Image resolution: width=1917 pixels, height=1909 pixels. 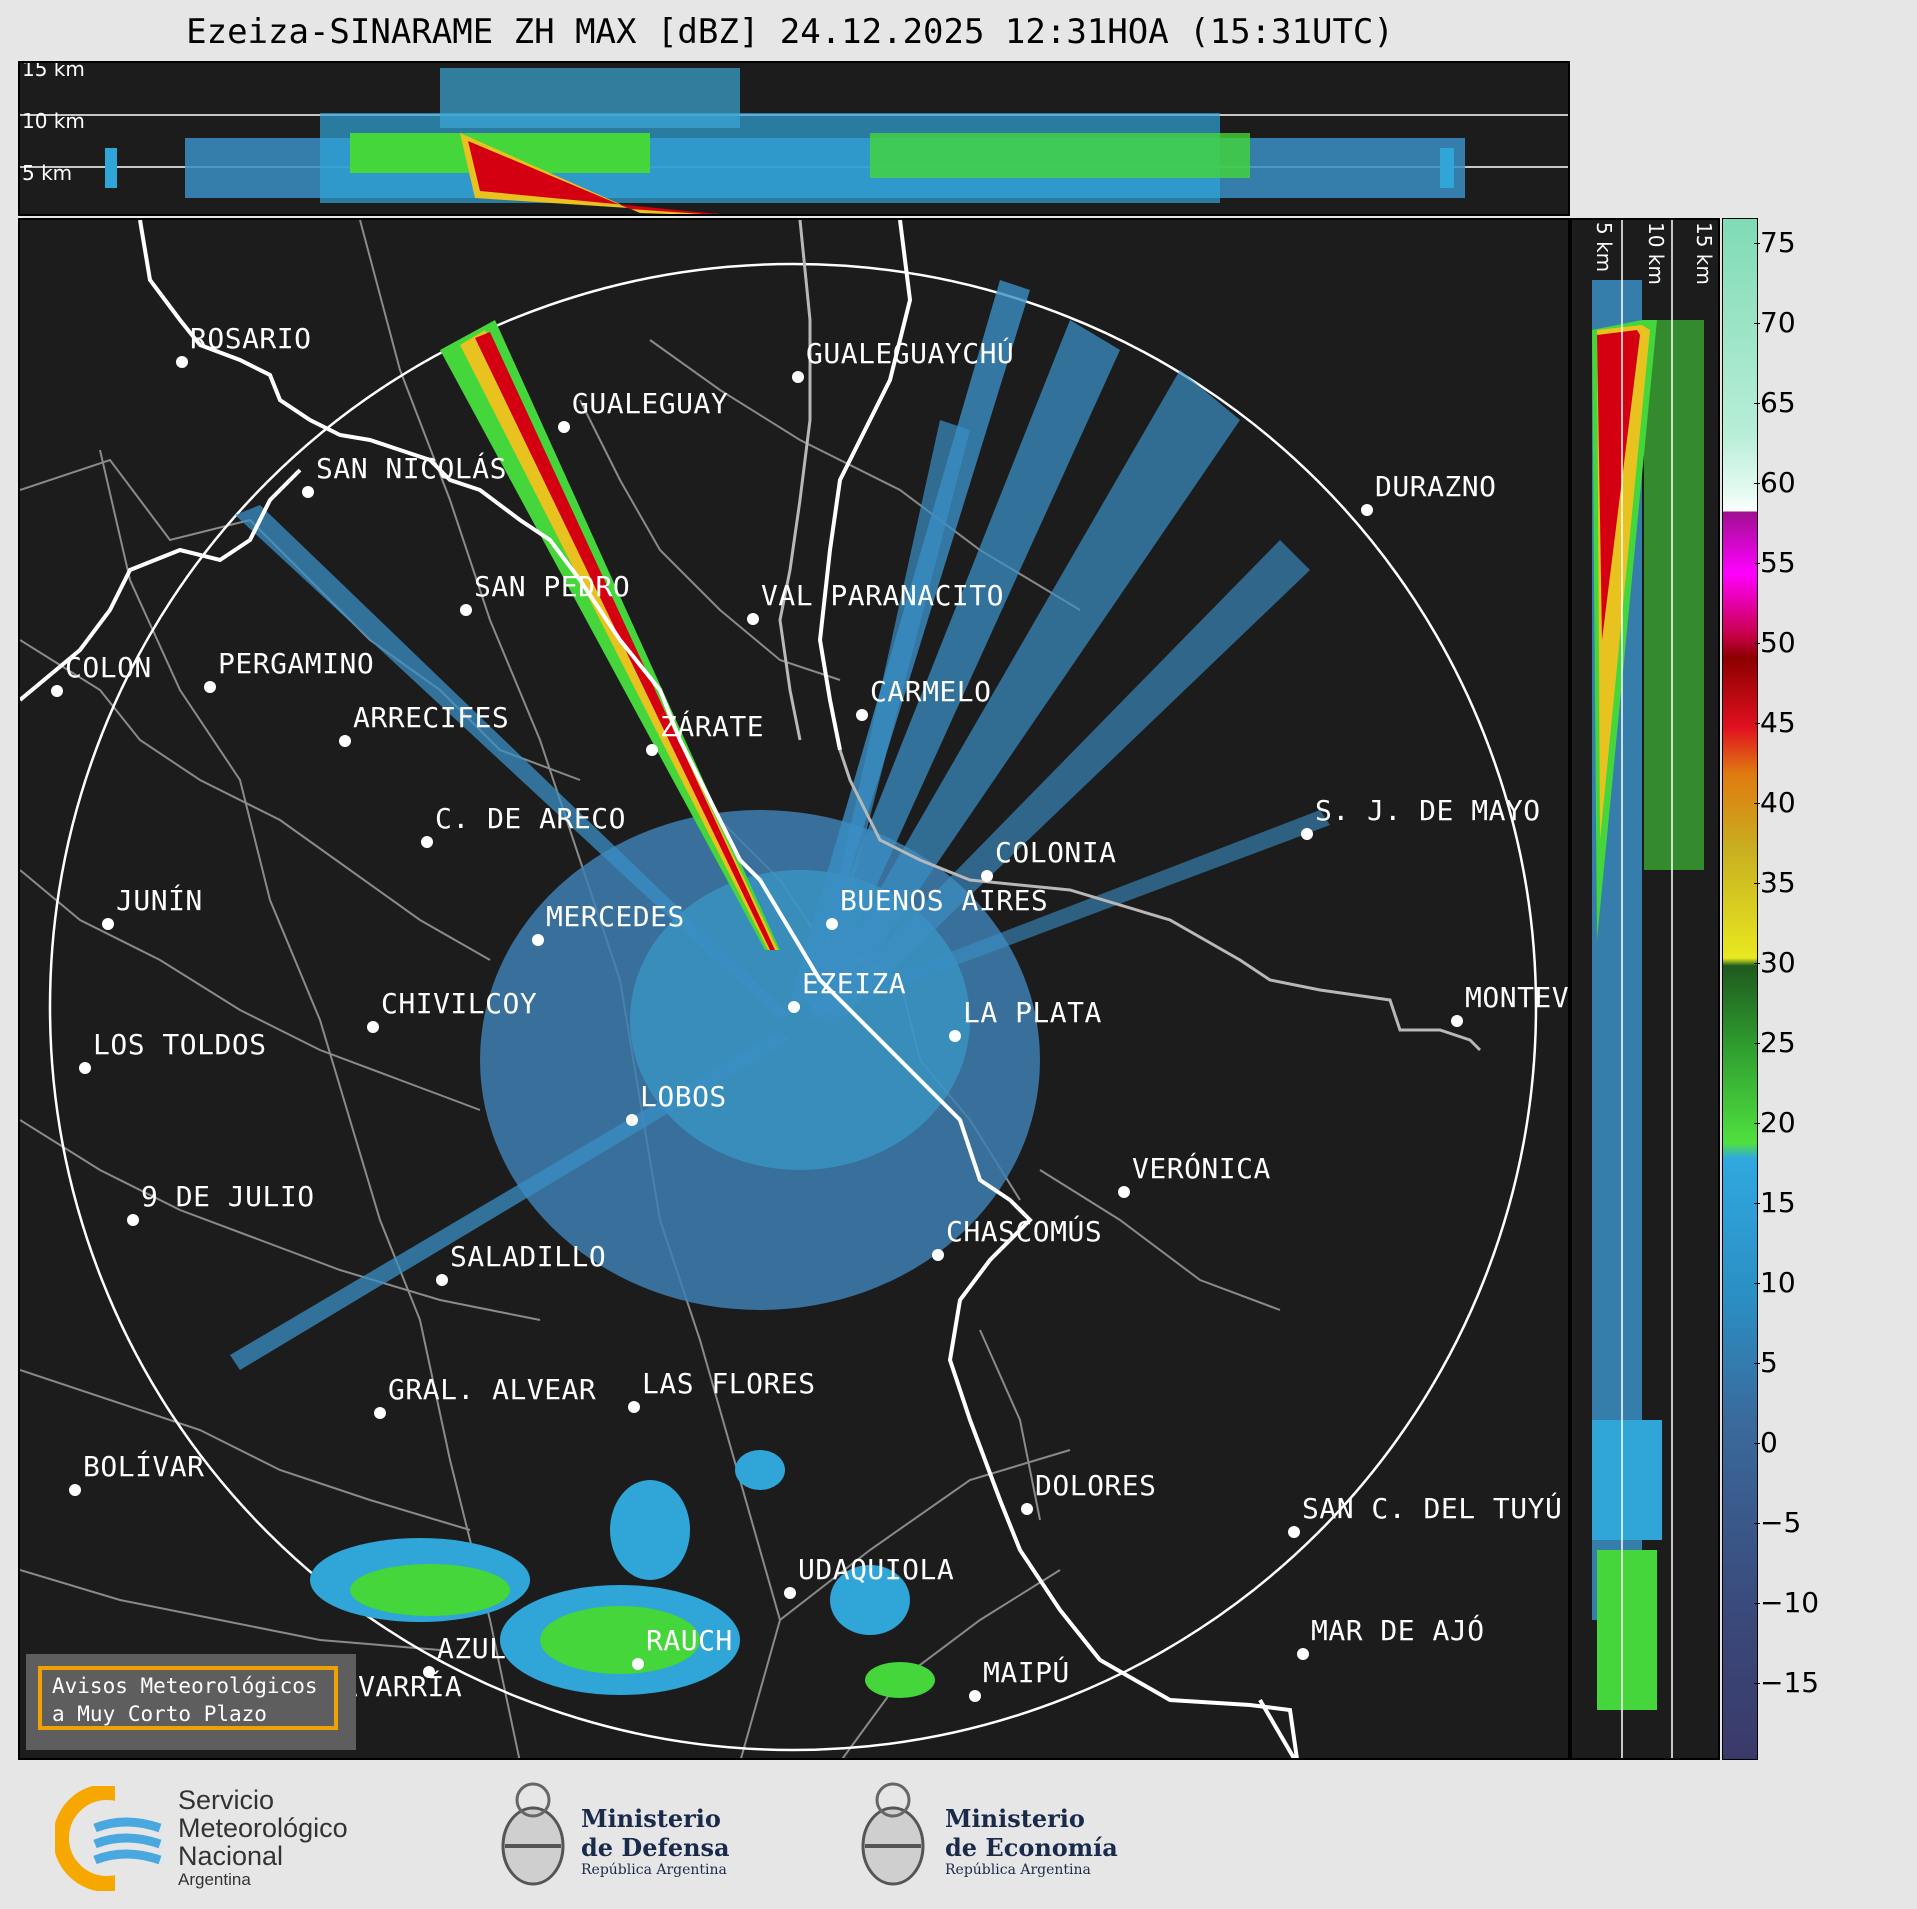 I want to click on city-label-las-flores: LAS FLORES, so click(x=729, y=1383).